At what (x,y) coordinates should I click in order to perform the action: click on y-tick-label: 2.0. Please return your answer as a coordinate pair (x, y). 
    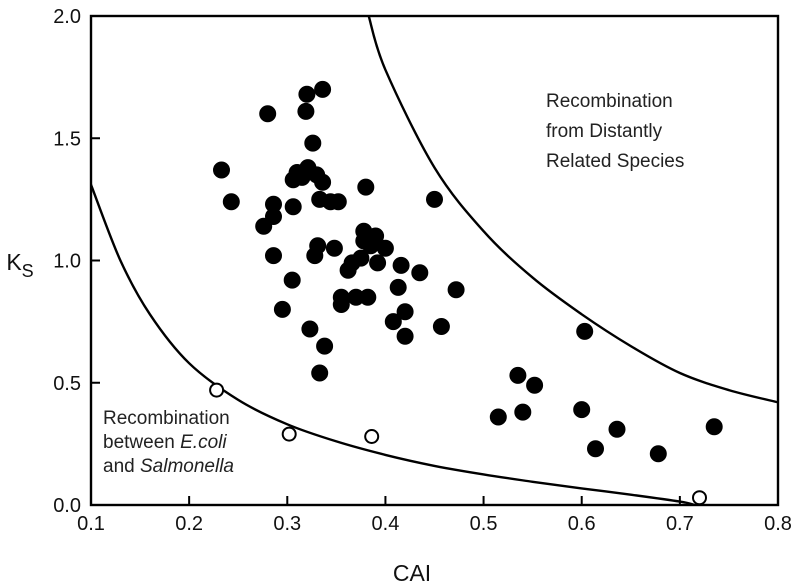
    Looking at the image, I should click on (67, 17).